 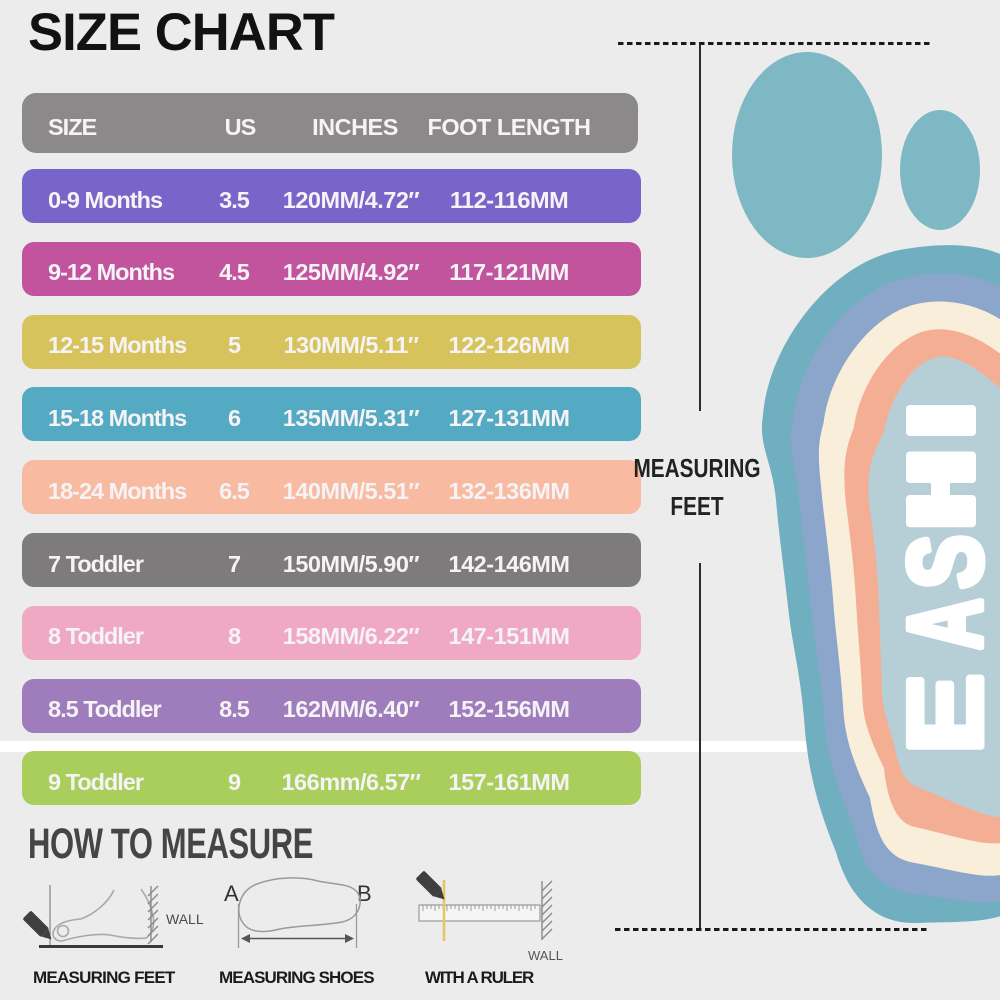 I want to click on svg-text: S, so click(x=943, y=562).